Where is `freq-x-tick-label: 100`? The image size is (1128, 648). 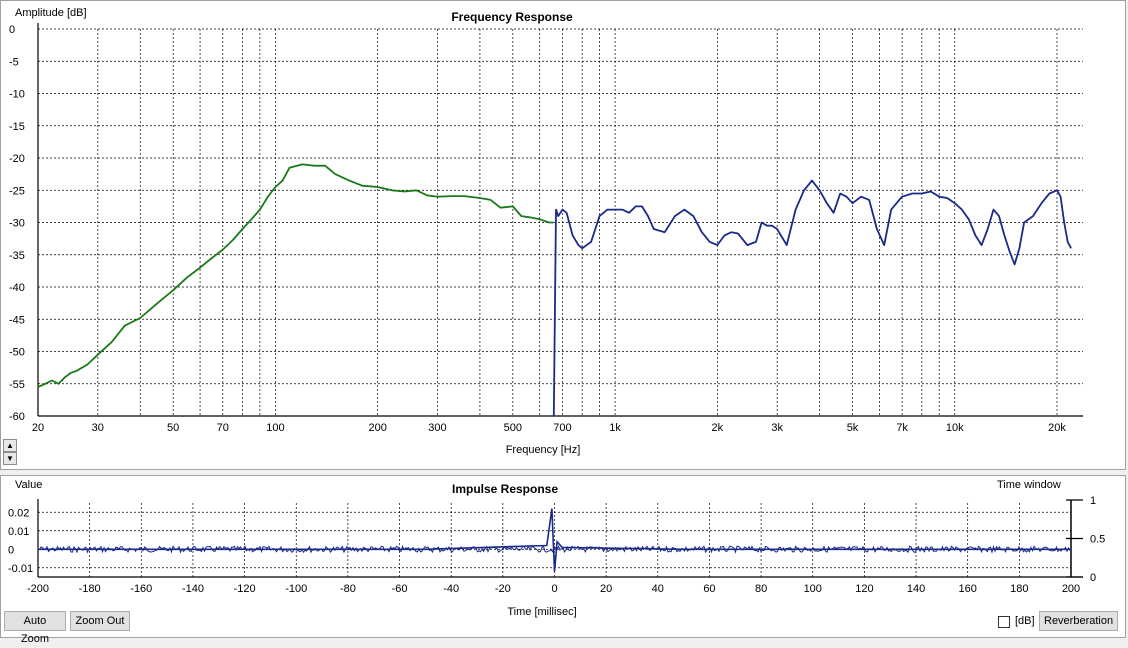
freq-x-tick-label: 100 is located at coordinates (275, 428).